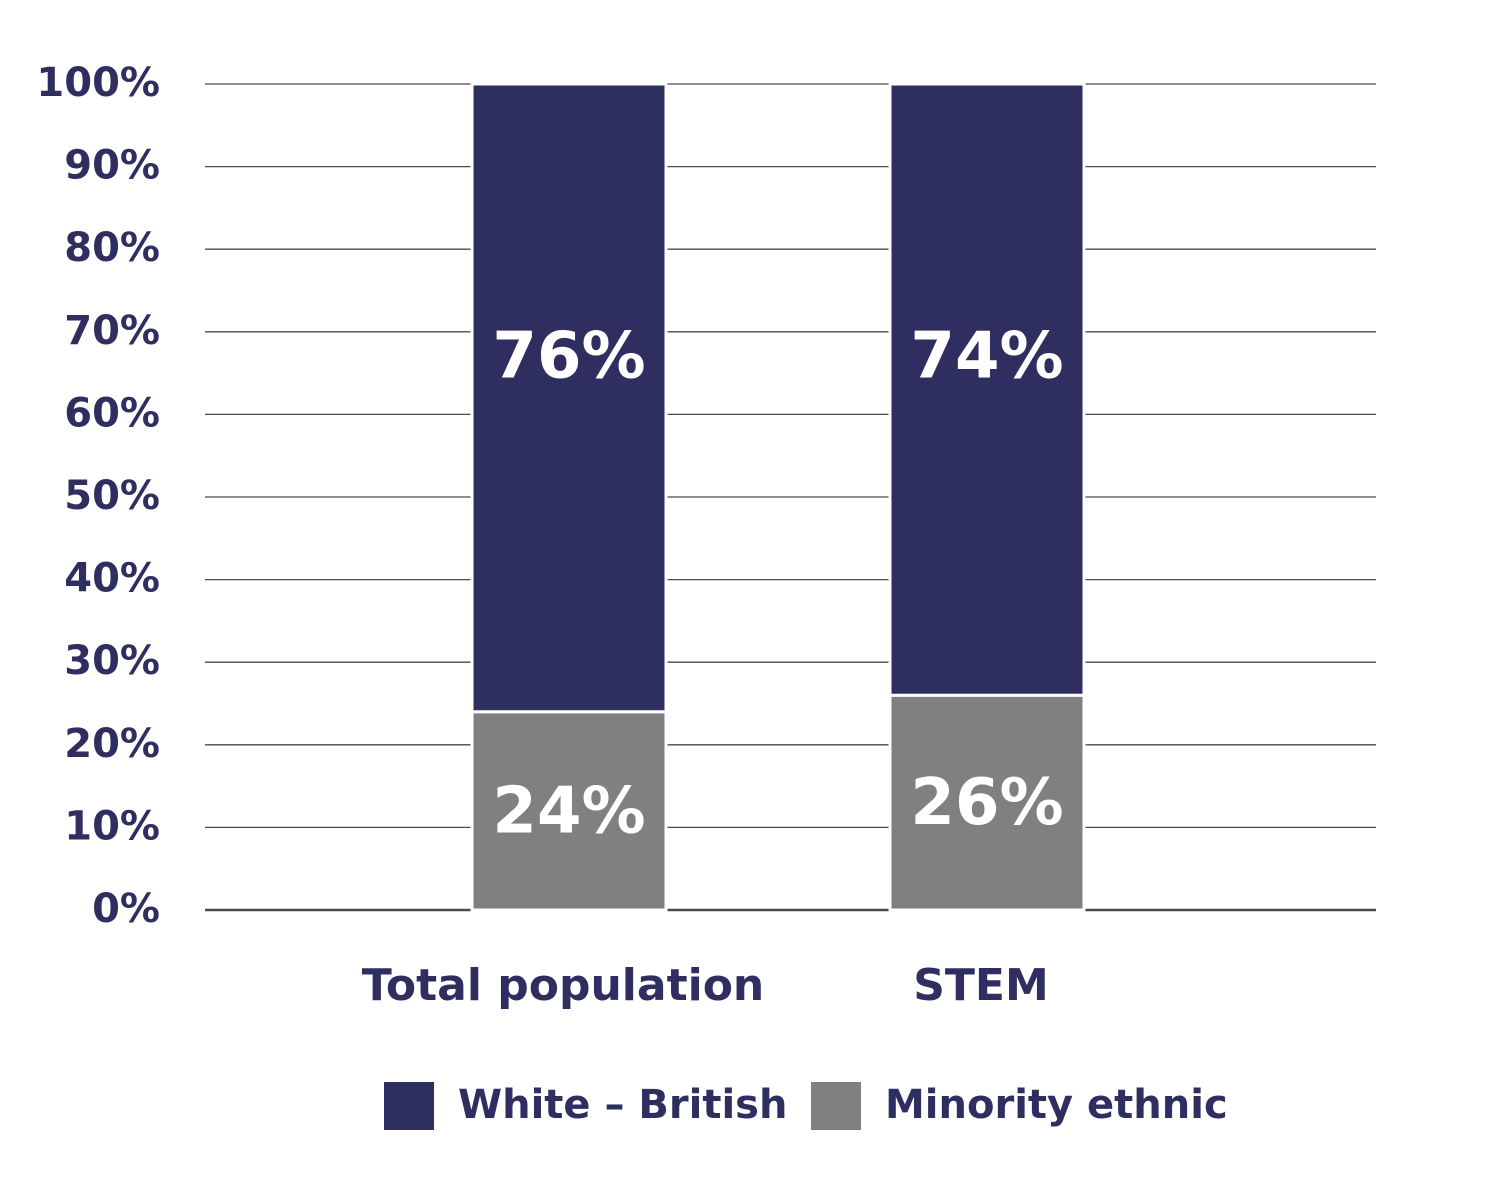 This screenshot has width=1500, height=1197. I want to click on x-category-label: Total population, so click(563, 985).